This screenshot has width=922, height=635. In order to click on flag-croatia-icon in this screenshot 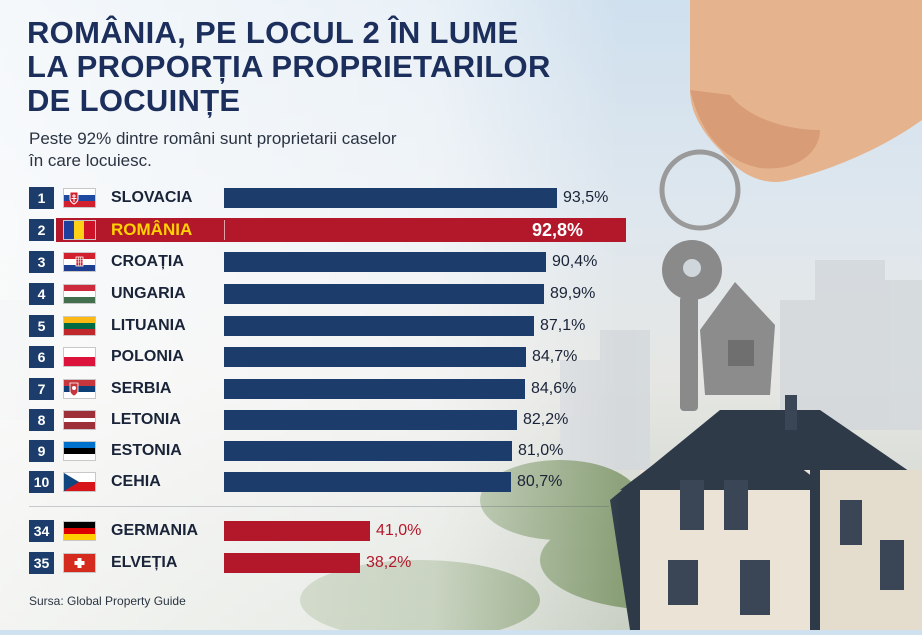, I will do `click(79, 262)`.